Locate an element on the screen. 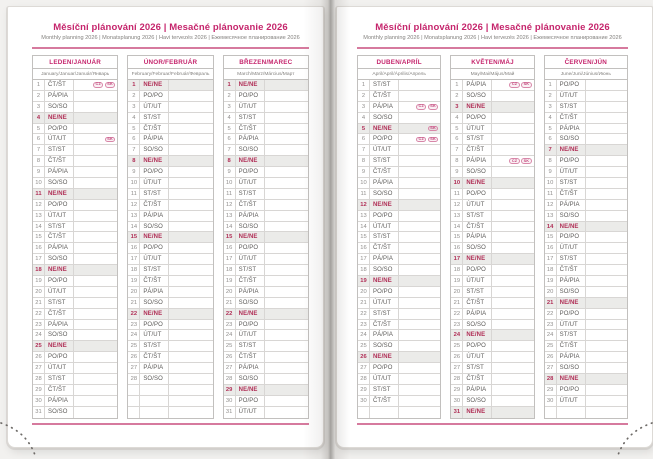  day-row: 31 NE/NE is located at coordinates (492, 412).